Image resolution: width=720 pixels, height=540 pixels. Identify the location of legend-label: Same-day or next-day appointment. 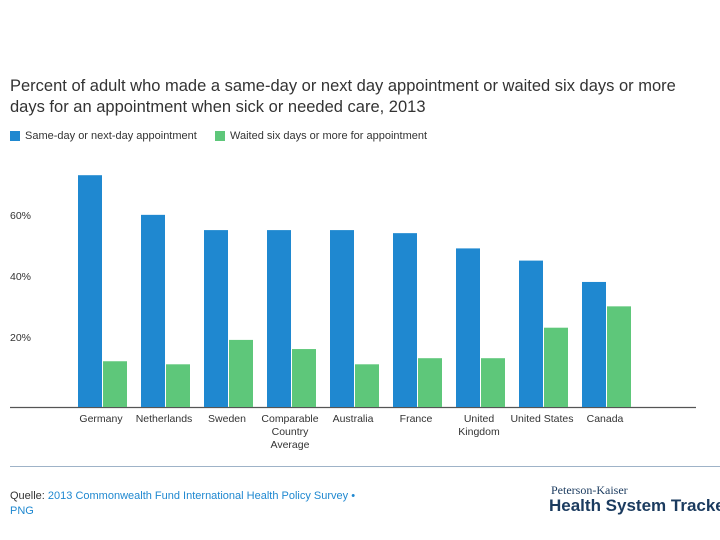
(111, 136).